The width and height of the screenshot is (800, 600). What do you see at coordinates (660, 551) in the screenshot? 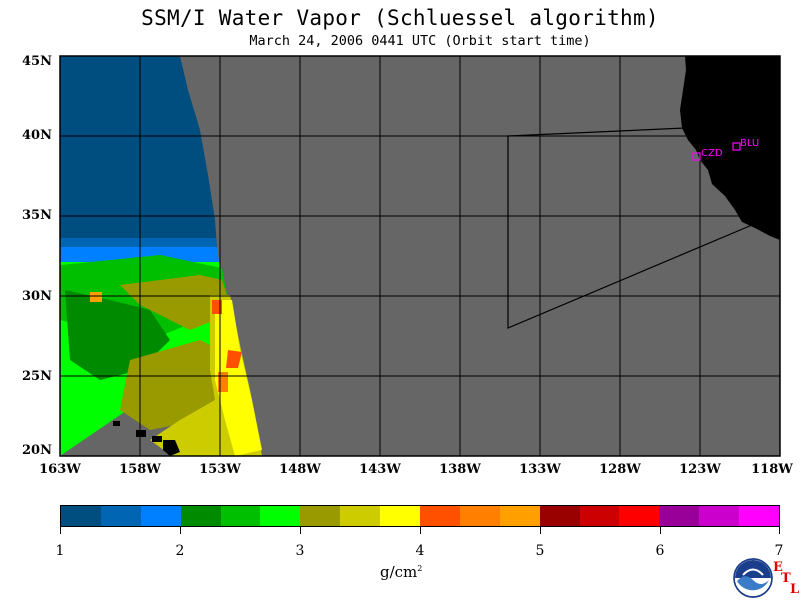
I see `colorbar-label-6: 6` at bounding box center [660, 551].